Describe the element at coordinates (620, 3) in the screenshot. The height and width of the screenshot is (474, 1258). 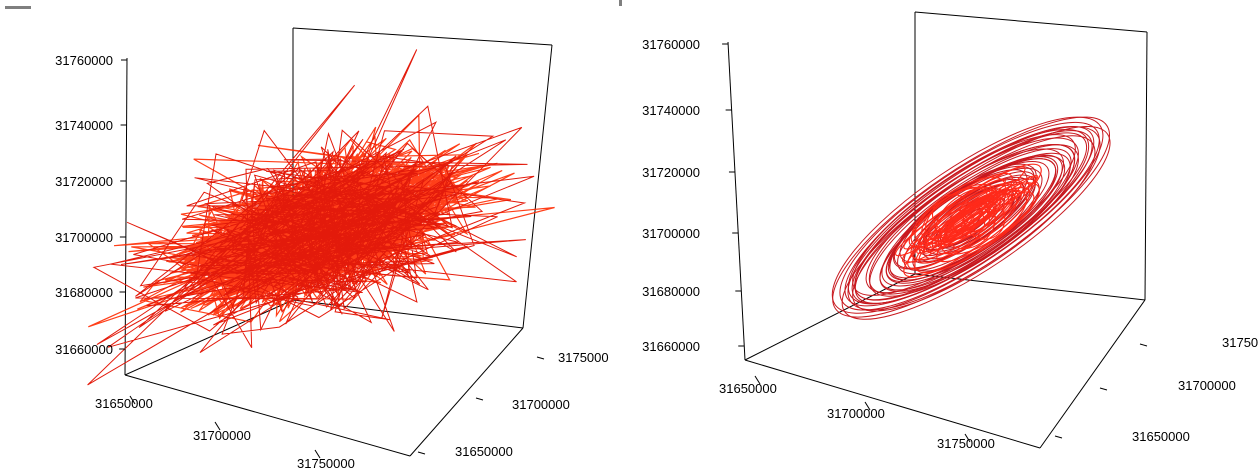
I see `window-corner-mark-mid` at that location.